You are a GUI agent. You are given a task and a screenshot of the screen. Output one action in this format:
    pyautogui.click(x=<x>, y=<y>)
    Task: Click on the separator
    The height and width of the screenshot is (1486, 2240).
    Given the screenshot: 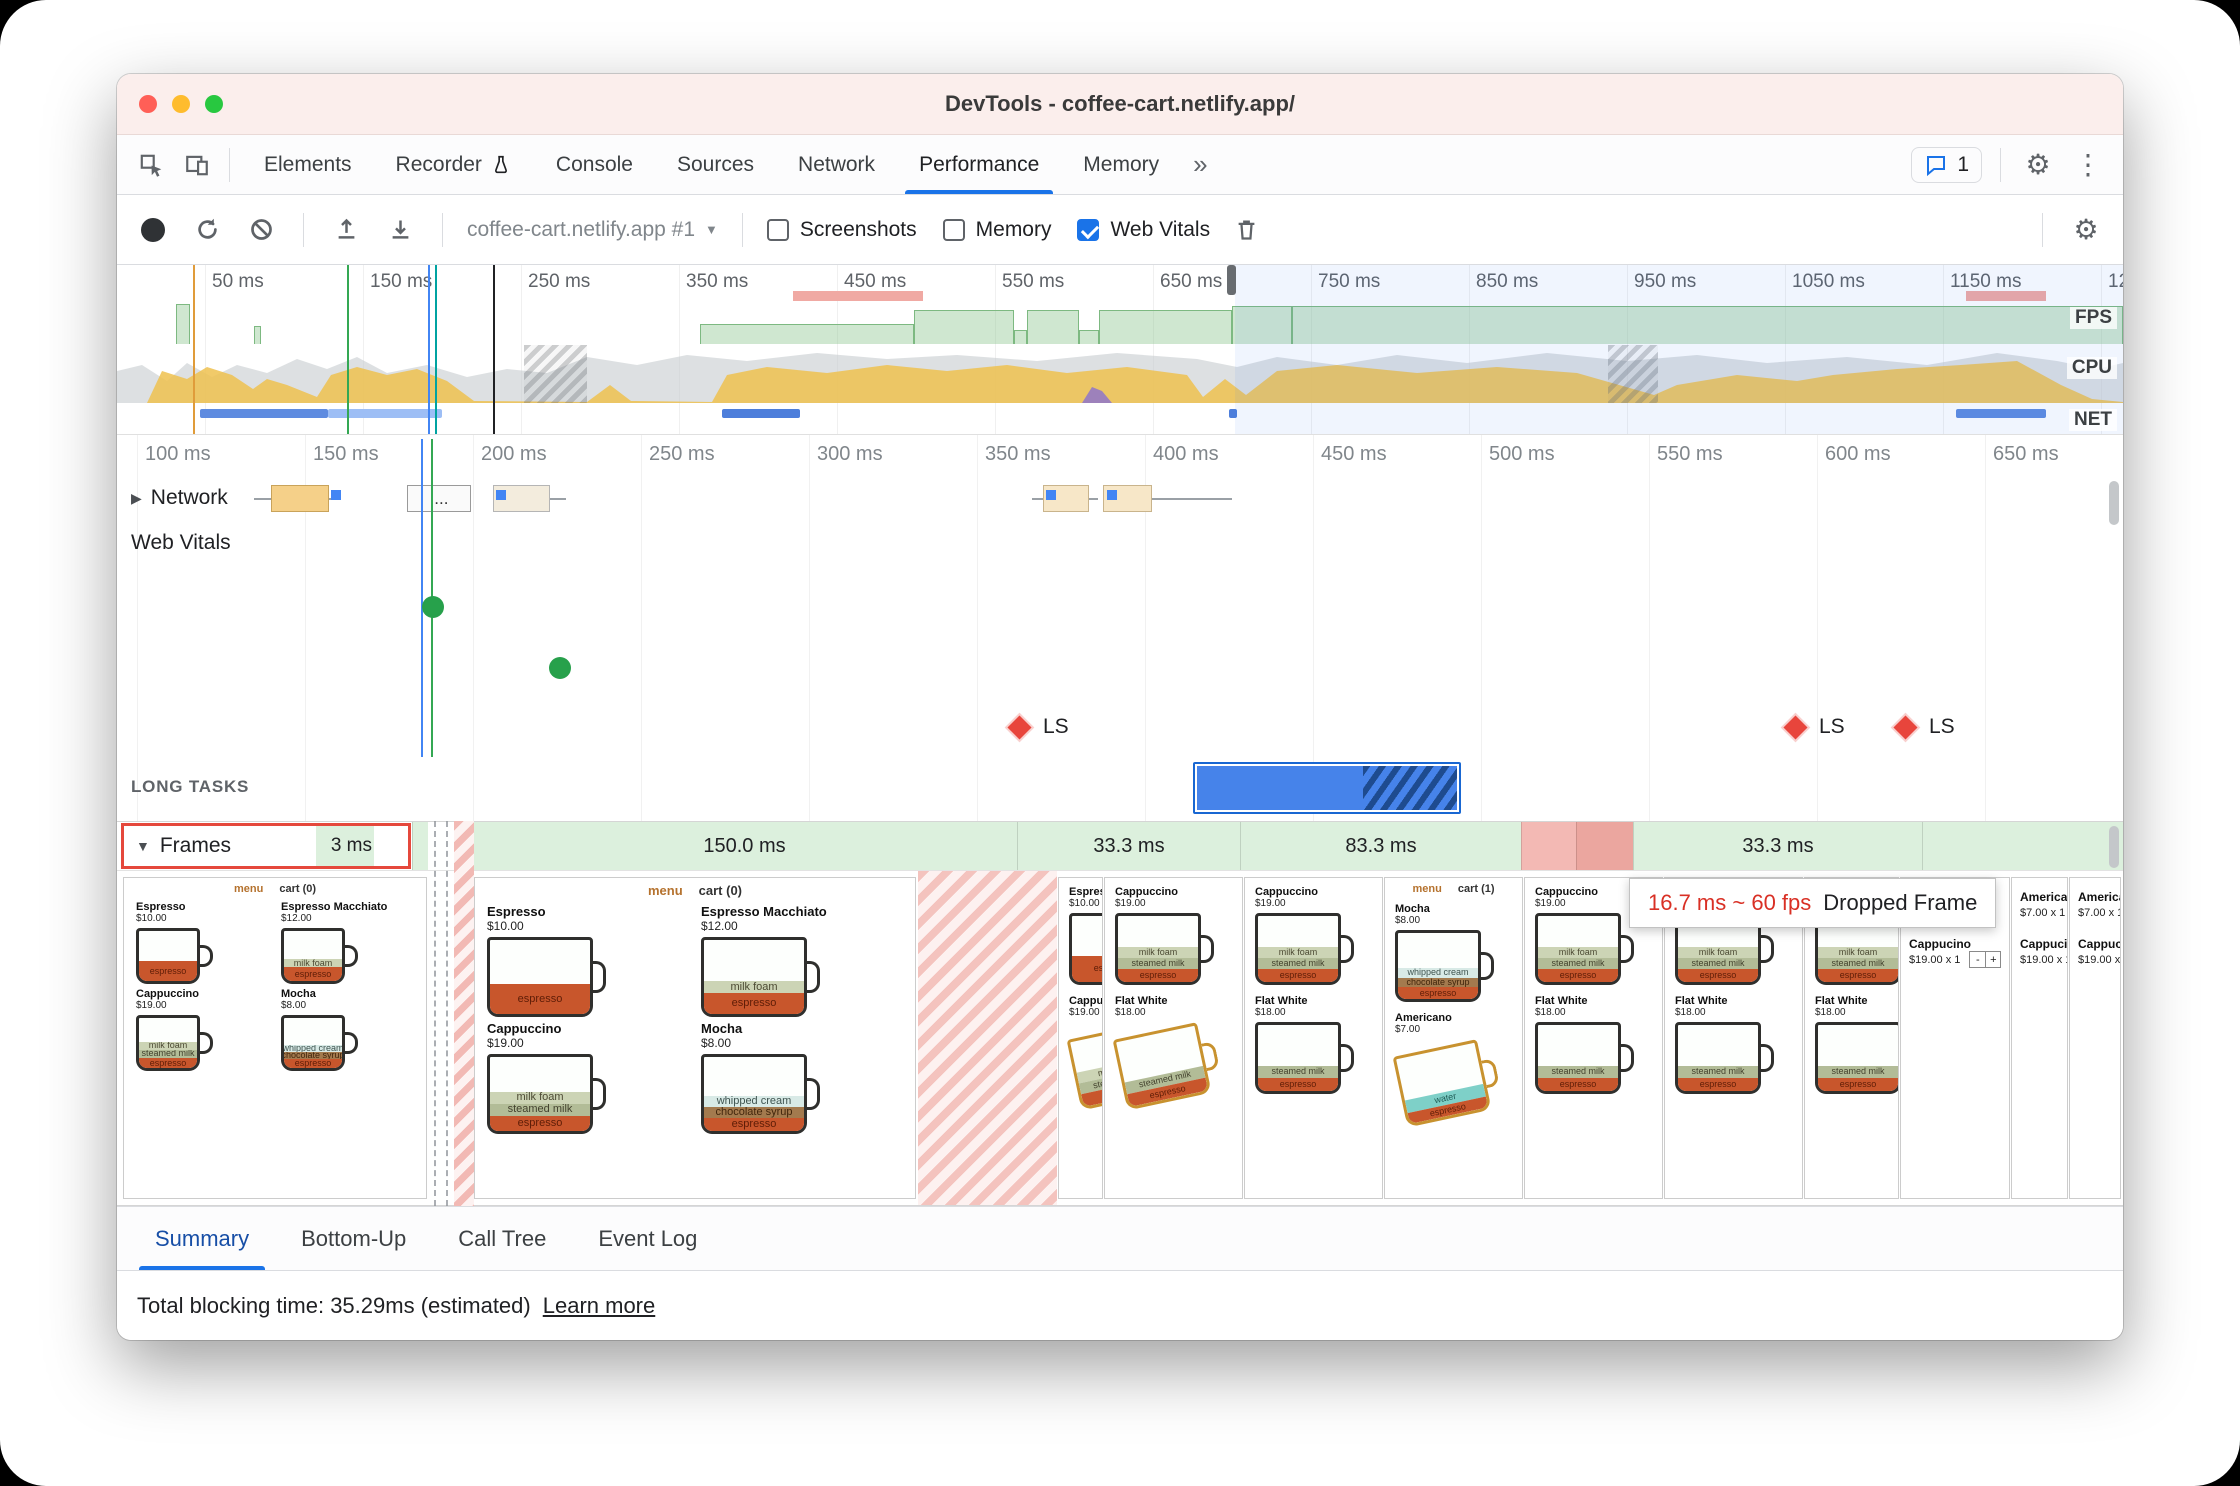 What is the action you would take?
    pyautogui.click(x=2042, y=229)
    